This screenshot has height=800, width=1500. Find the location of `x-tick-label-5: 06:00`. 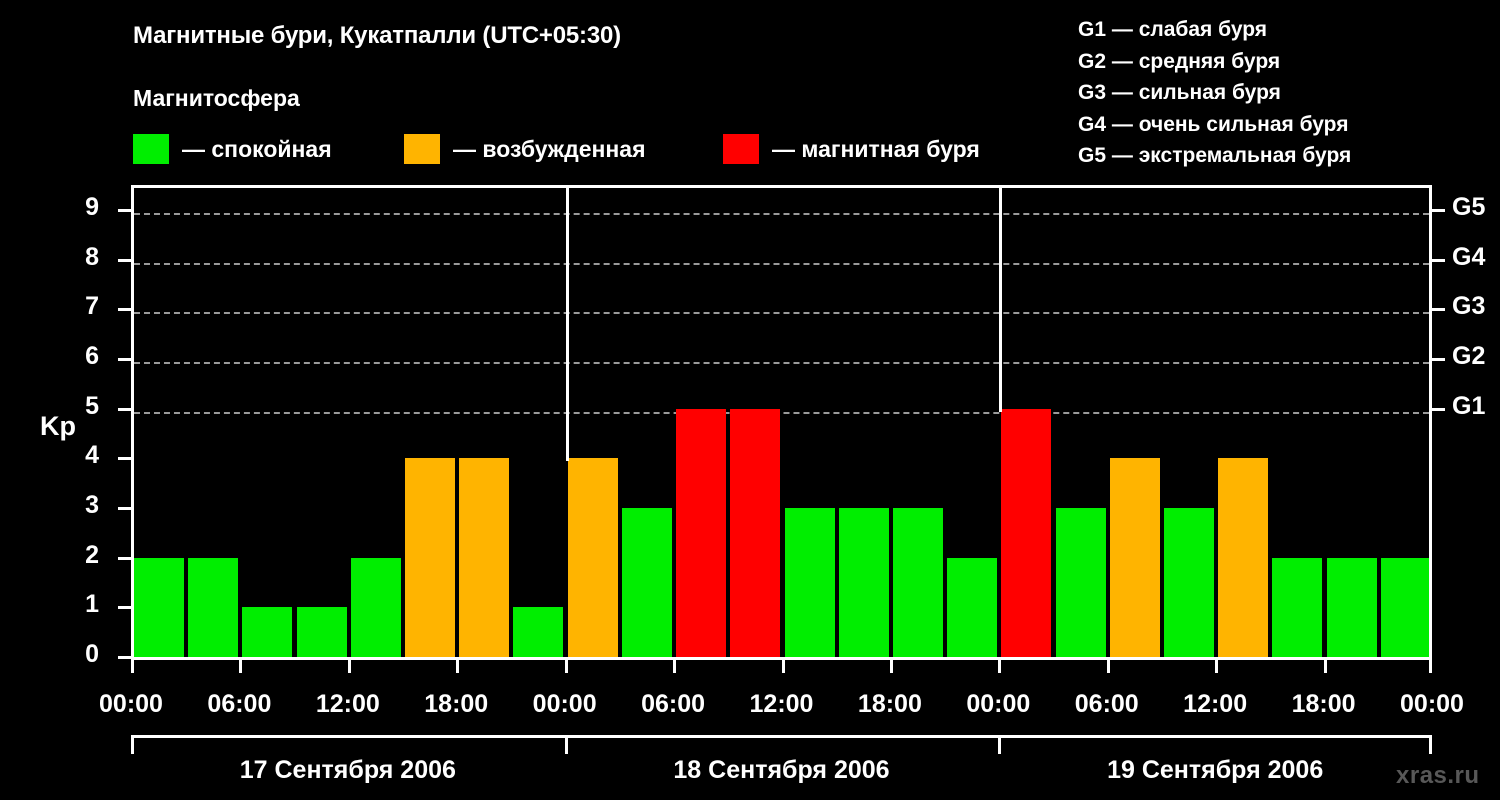

x-tick-label-5: 06:00 is located at coordinates (673, 704).